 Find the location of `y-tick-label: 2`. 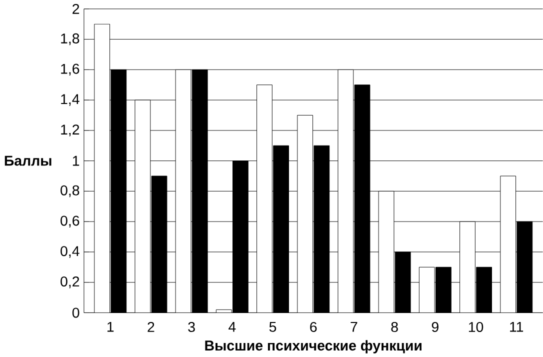

y-tick-label: 2 is located at coordinates (76, 9).